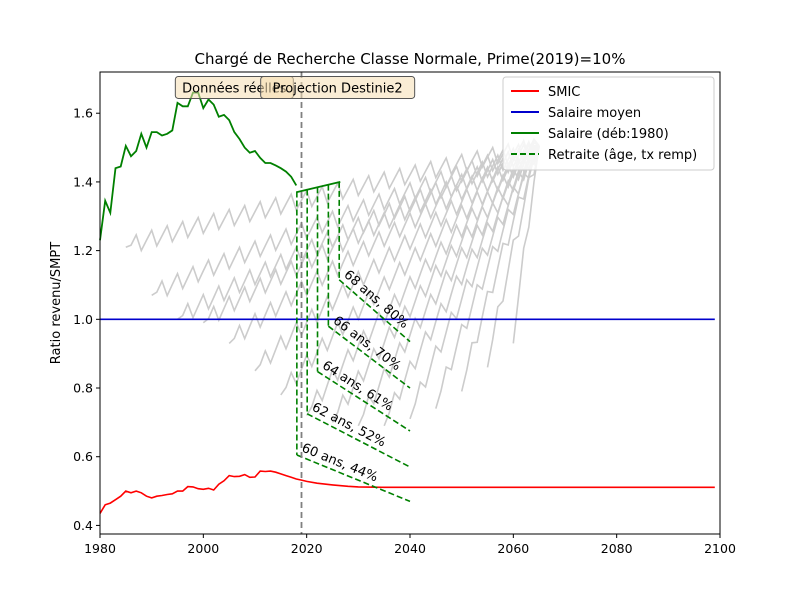 Image resolution: width=800 pixels, height=600 pixels. I want to click on series-line-salaire-projection, so click(318, 187).